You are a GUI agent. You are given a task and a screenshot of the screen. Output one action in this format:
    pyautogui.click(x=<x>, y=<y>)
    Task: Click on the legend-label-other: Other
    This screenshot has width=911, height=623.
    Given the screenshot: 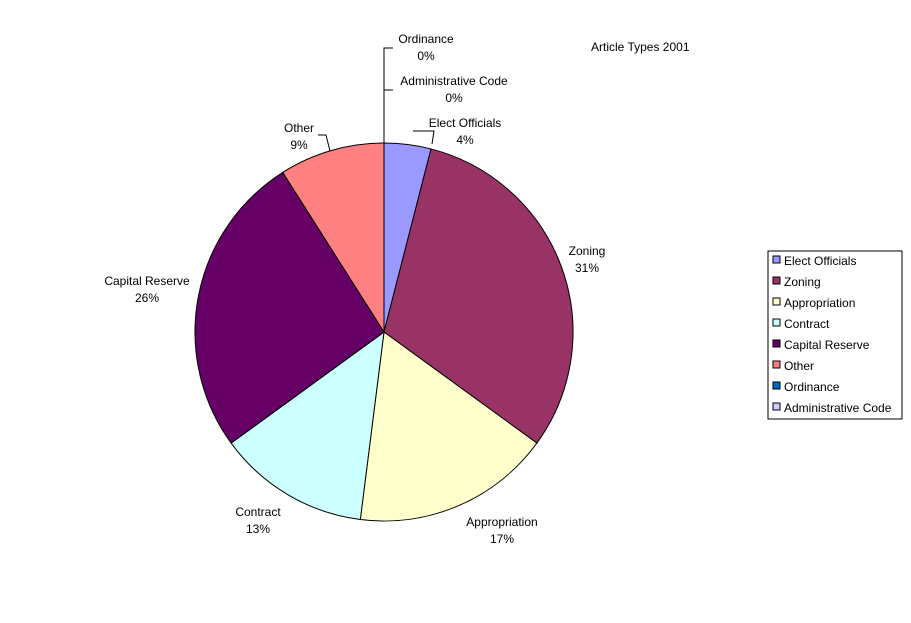 What is the action you would take?
    pyautogui.click(x=799, y=366)
    